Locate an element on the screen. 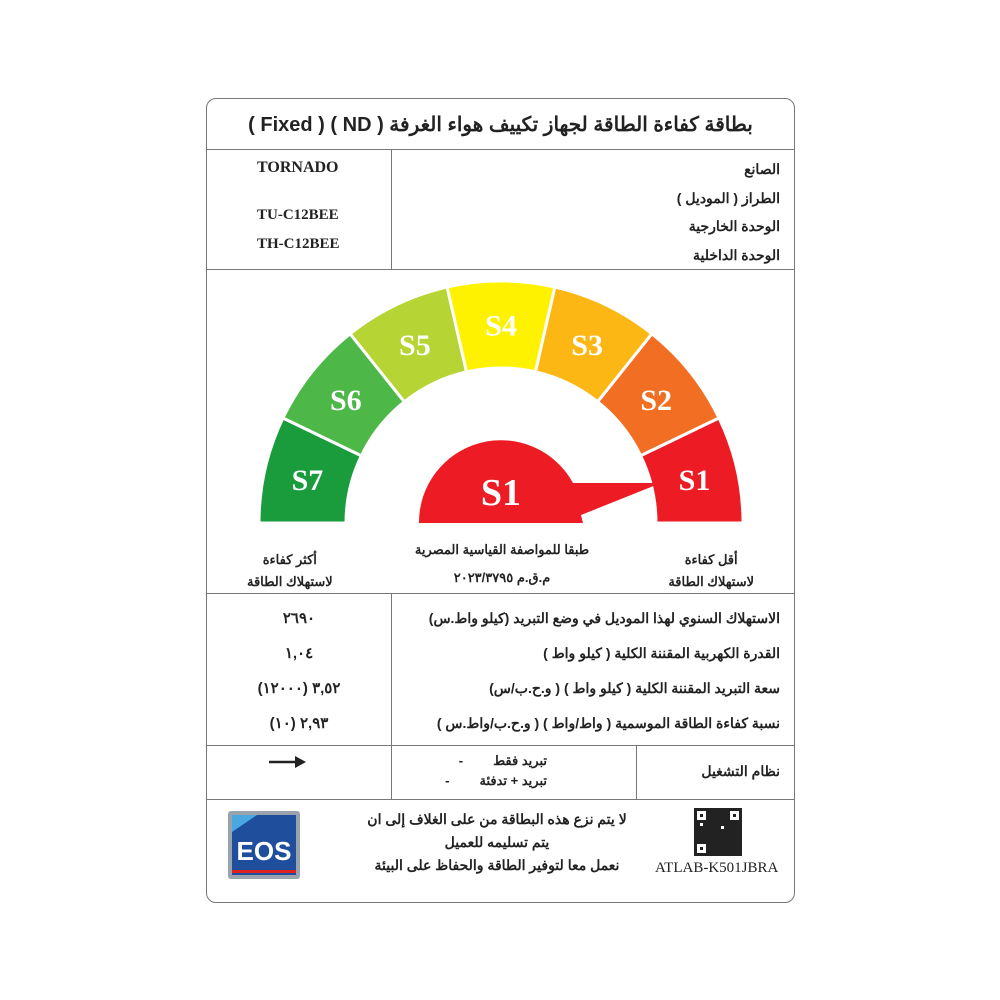  standard-line2: م.ق.م ٢٠٢٣/٣٧٩٥ is located at coordinates (502, 577).